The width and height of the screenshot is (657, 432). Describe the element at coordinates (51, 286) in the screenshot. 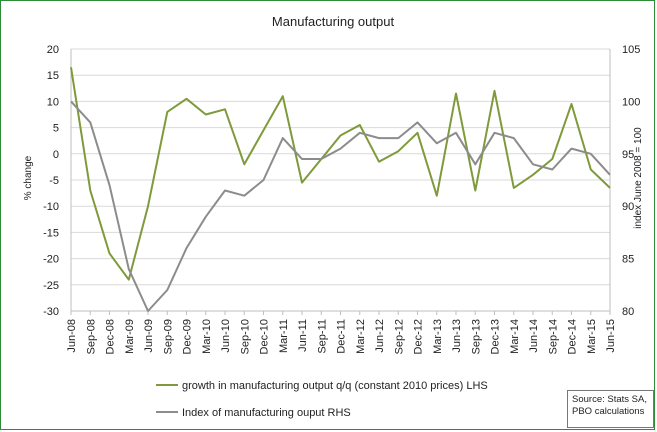

I see `left-tick-label: -25` at that location.